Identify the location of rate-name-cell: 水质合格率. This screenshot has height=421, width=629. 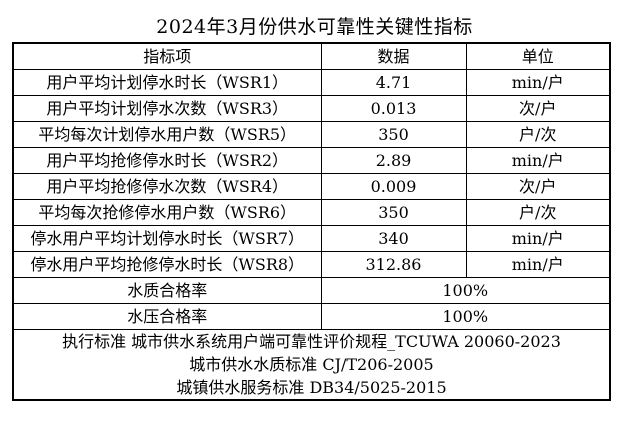
(167, 290).